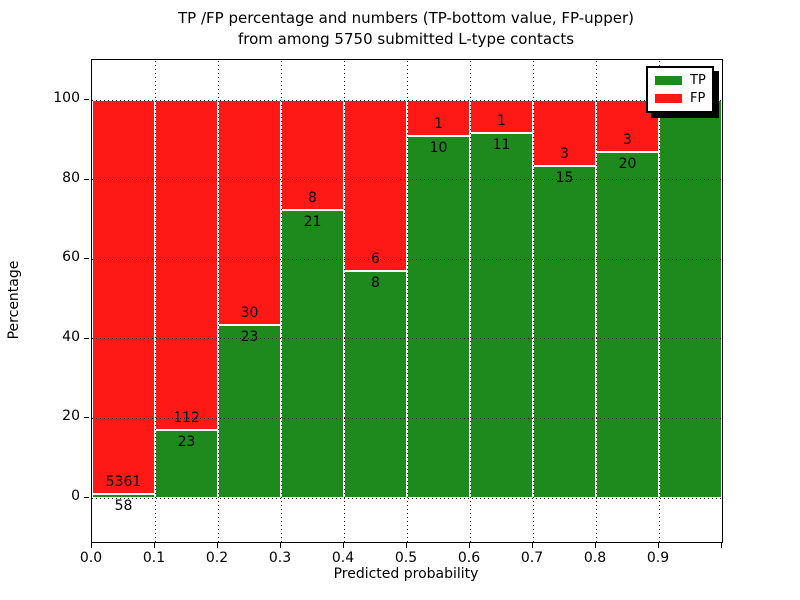 This screenshot has height=600, width=800. I want to click on x-tick-label: 0.0, so click(91, 558).